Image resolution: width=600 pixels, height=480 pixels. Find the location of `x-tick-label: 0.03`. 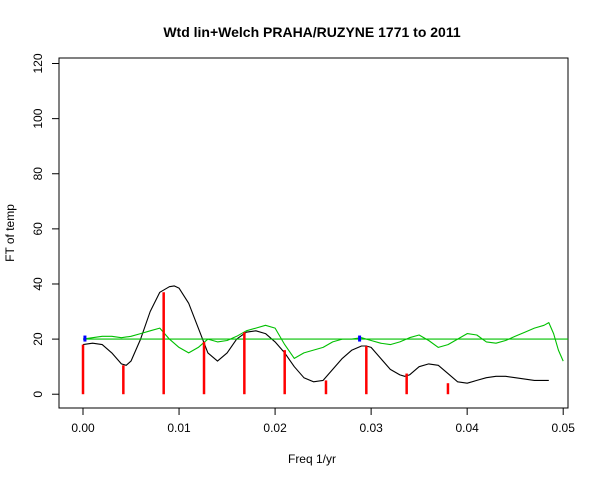

x-tick-label: 0.03 is located at coordinates (371, 428).